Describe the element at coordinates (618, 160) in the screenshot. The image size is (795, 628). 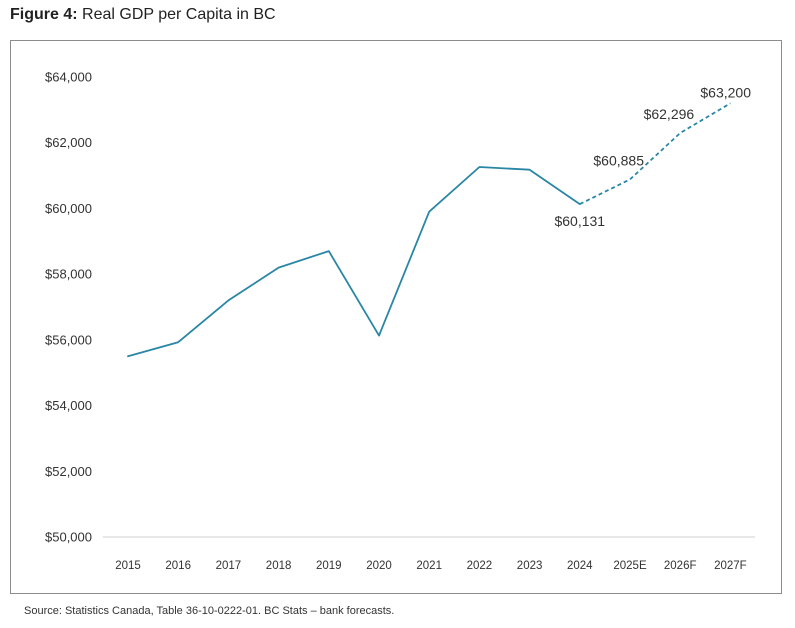
I see `data-label: $60,885` at that location.